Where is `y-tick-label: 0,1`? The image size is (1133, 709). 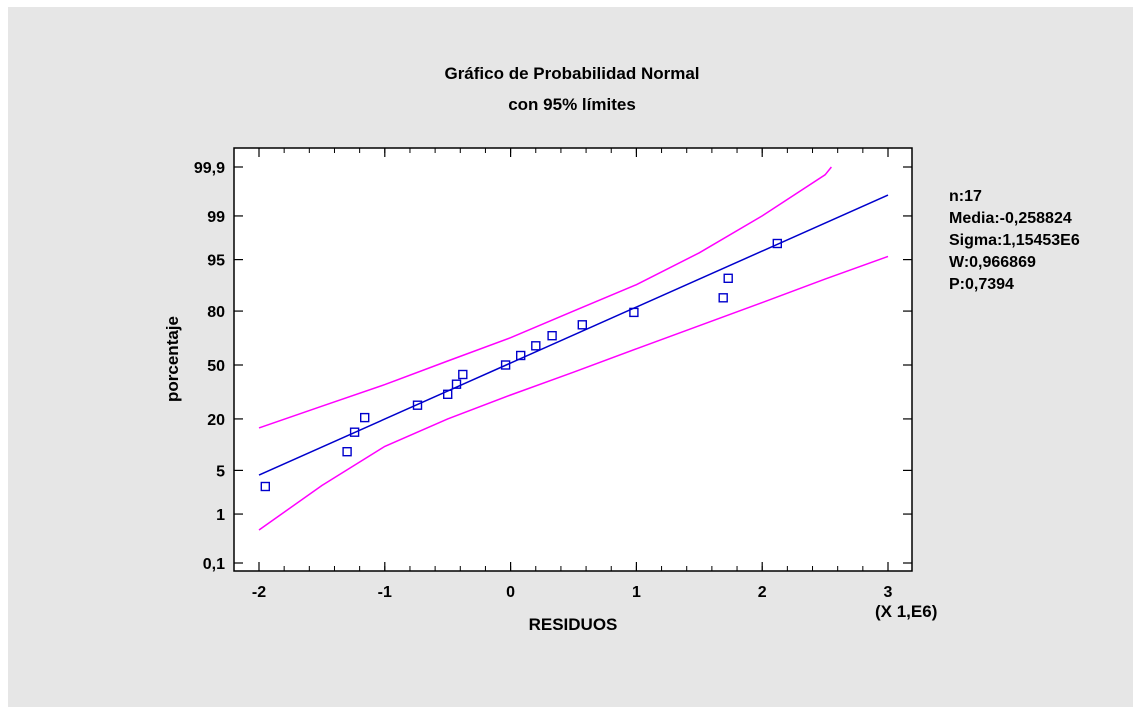
y-tick-label: 0,1 is located at coordinates (214, 564).